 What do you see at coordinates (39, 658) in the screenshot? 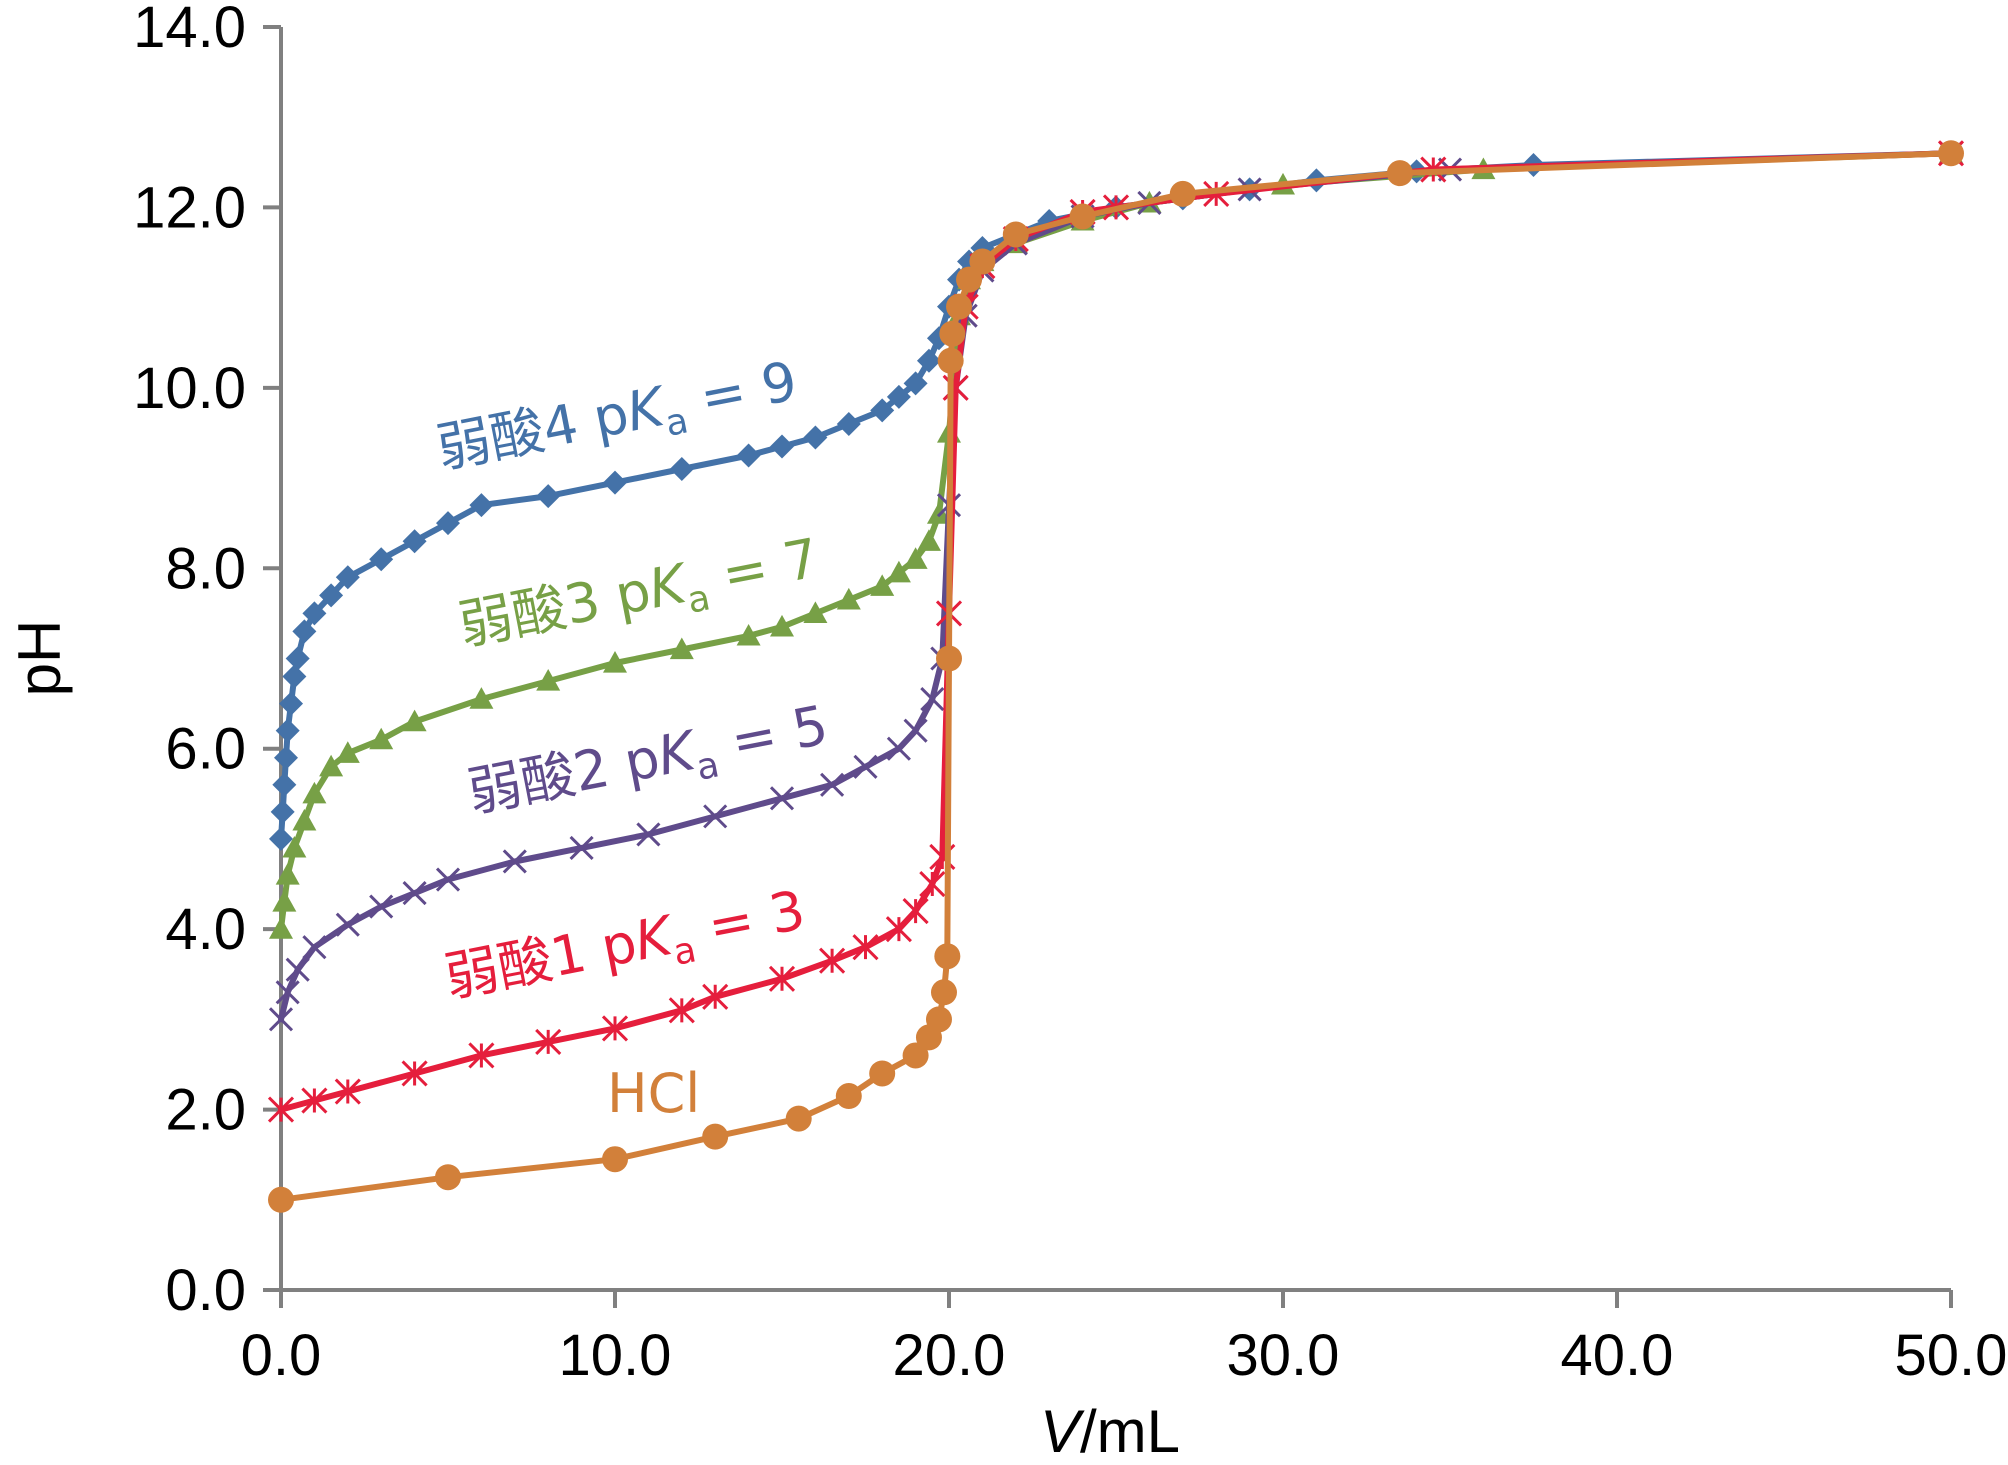
I see `y-axis-title: pH` at bounding box center [39, 658].